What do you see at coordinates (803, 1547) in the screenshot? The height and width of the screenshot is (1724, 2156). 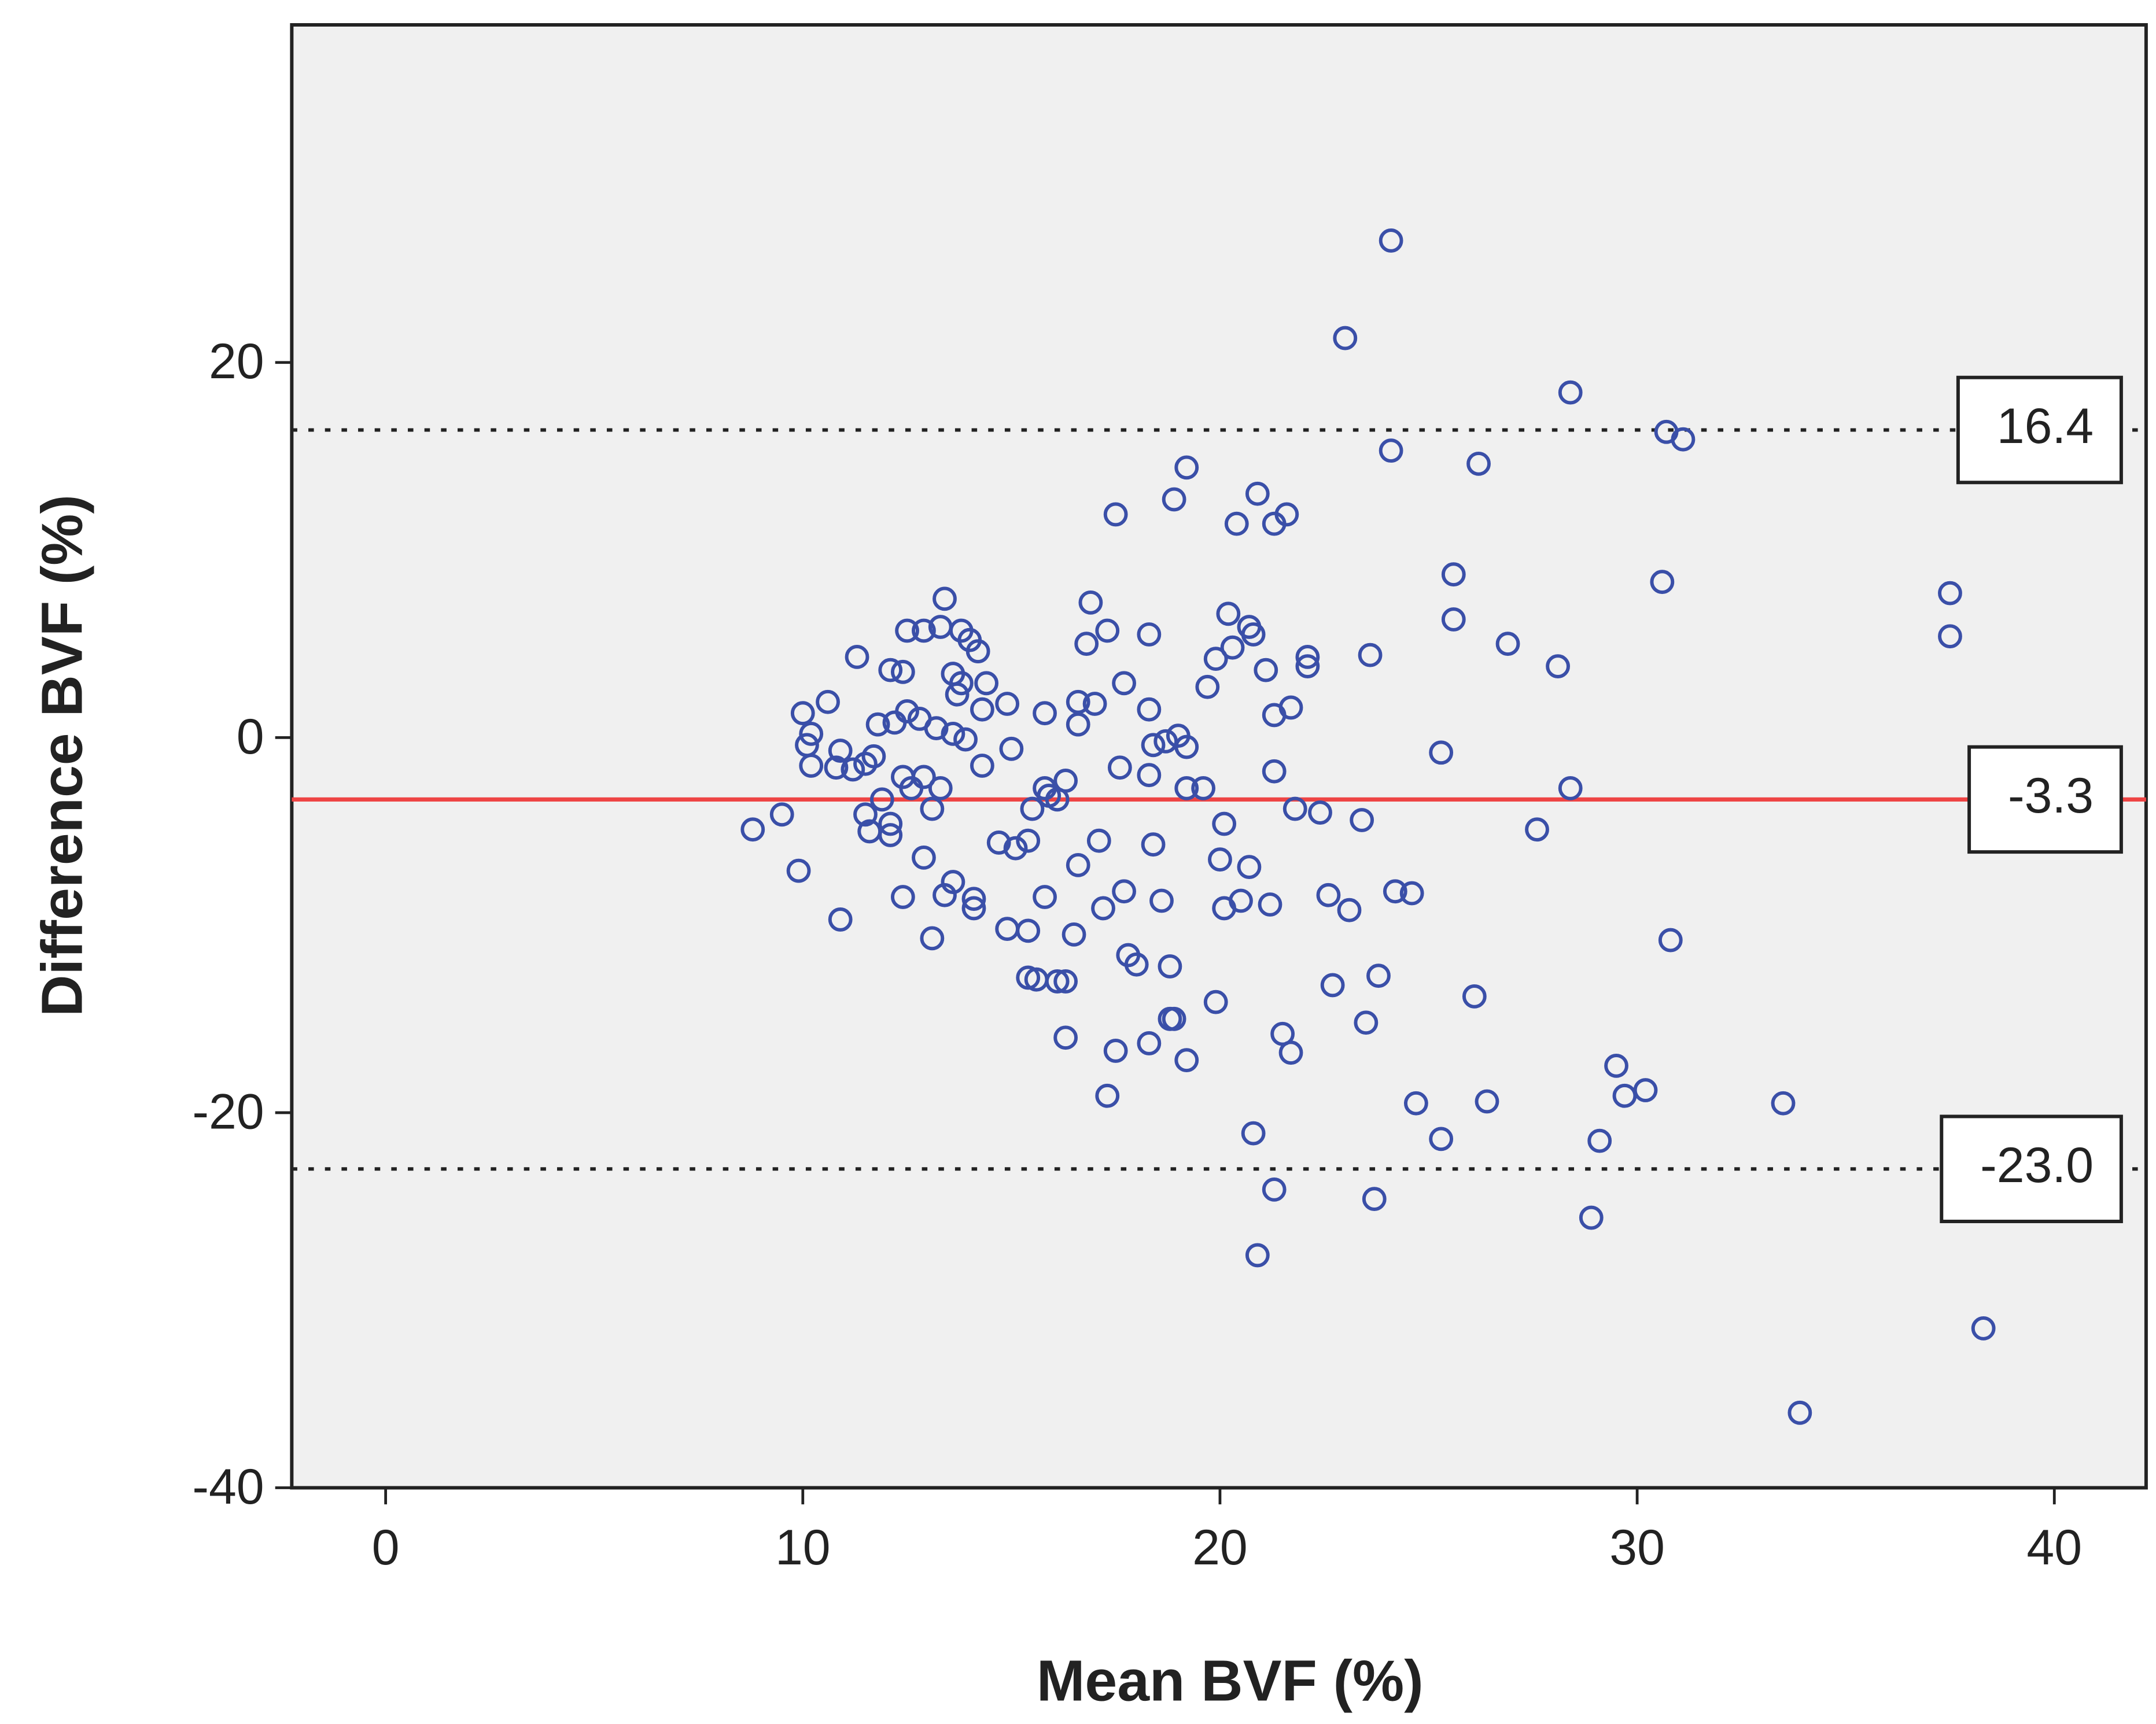 I see `x-tick-label: 10` at bounding box center [803, 1547].